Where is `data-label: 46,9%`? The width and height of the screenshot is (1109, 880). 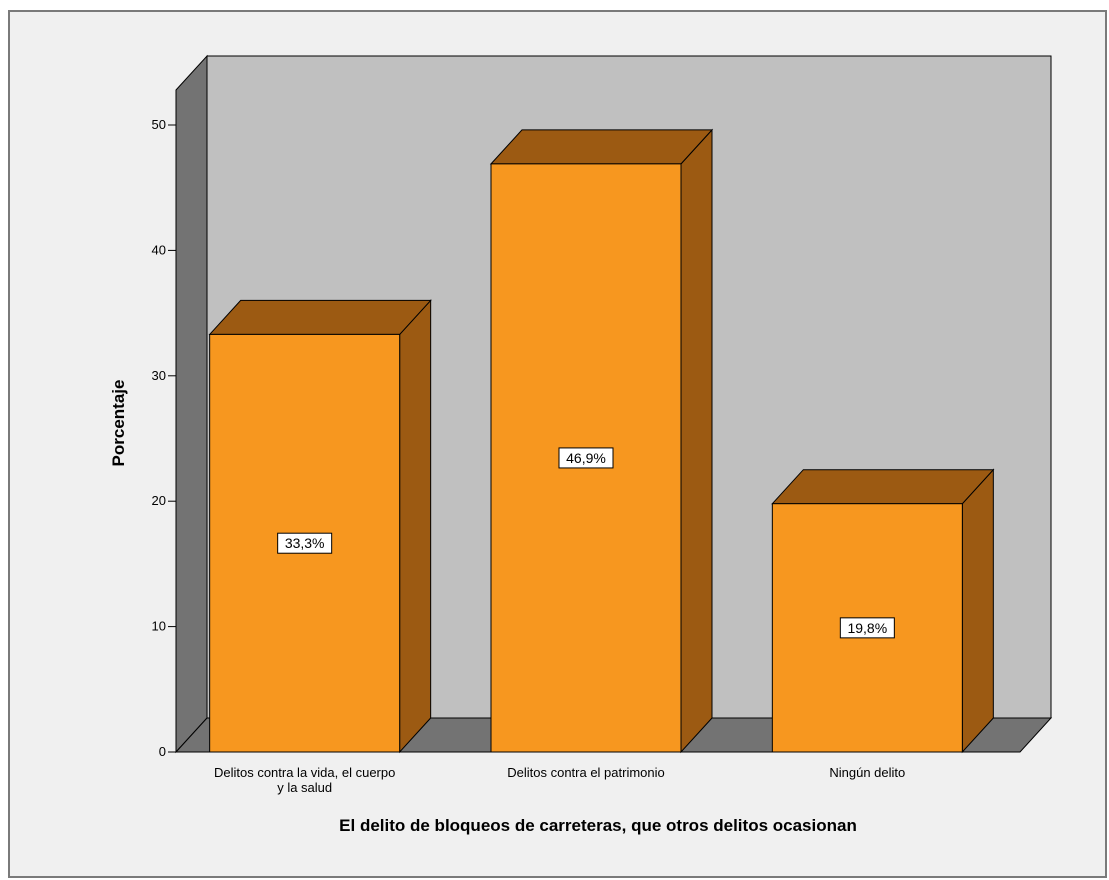
data-label: 46,9% is located at coordinates (586, 458).